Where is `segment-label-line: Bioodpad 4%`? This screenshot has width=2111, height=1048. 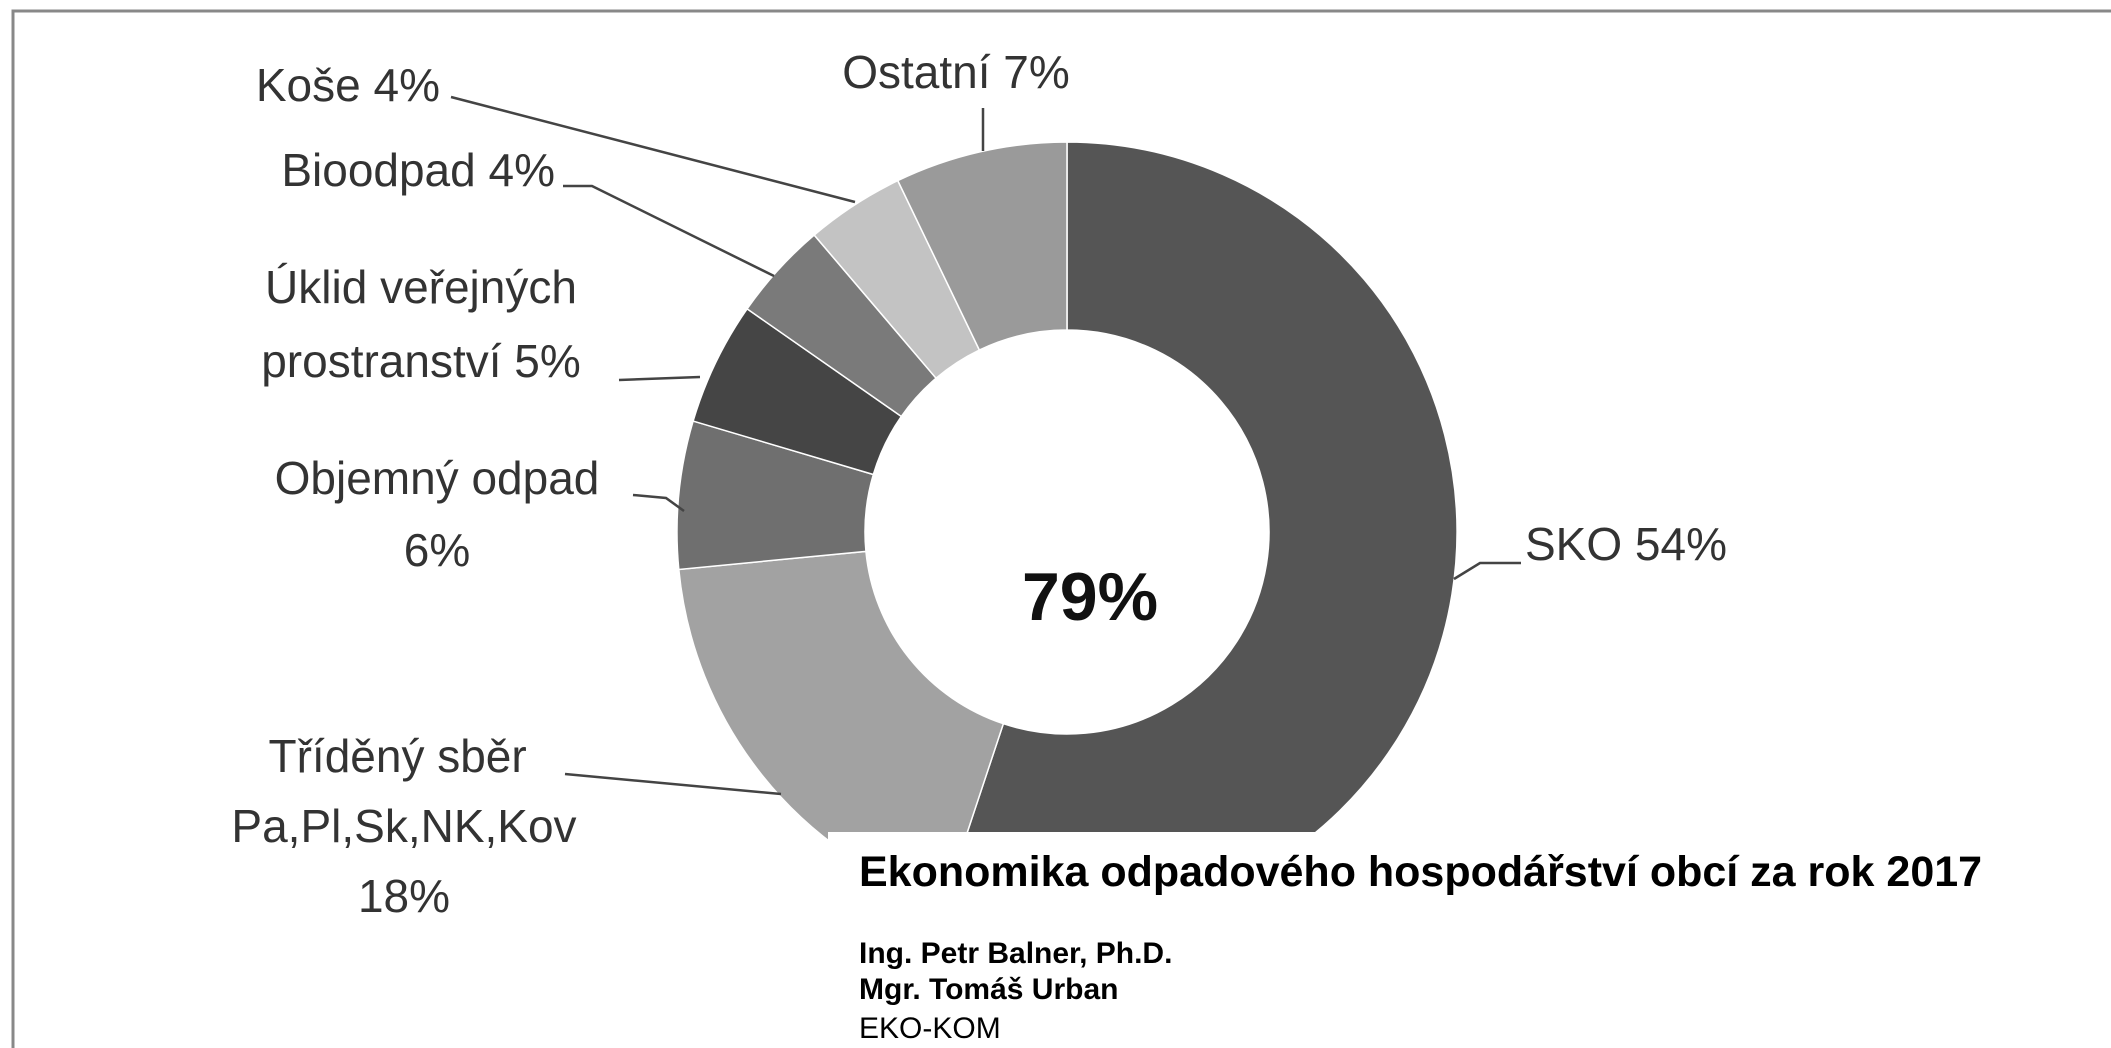 segment-label-line: Bioodpad 4% is located at coordinates (418, 170).